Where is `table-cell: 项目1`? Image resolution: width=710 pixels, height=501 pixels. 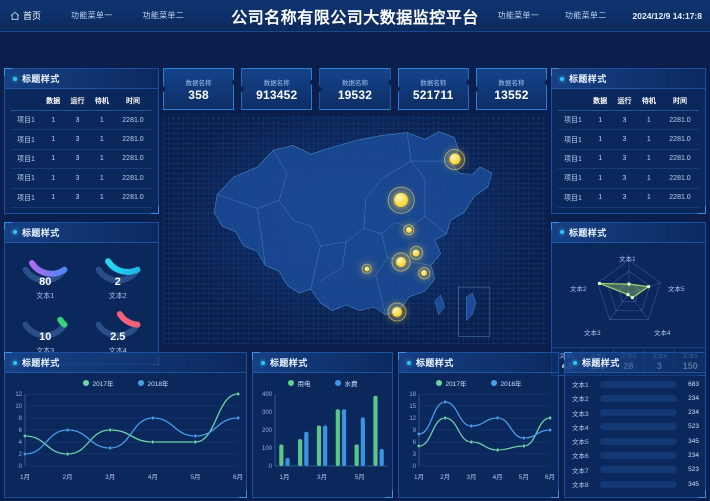
table-cell: 项目1 is located at coordinates (26, 178).